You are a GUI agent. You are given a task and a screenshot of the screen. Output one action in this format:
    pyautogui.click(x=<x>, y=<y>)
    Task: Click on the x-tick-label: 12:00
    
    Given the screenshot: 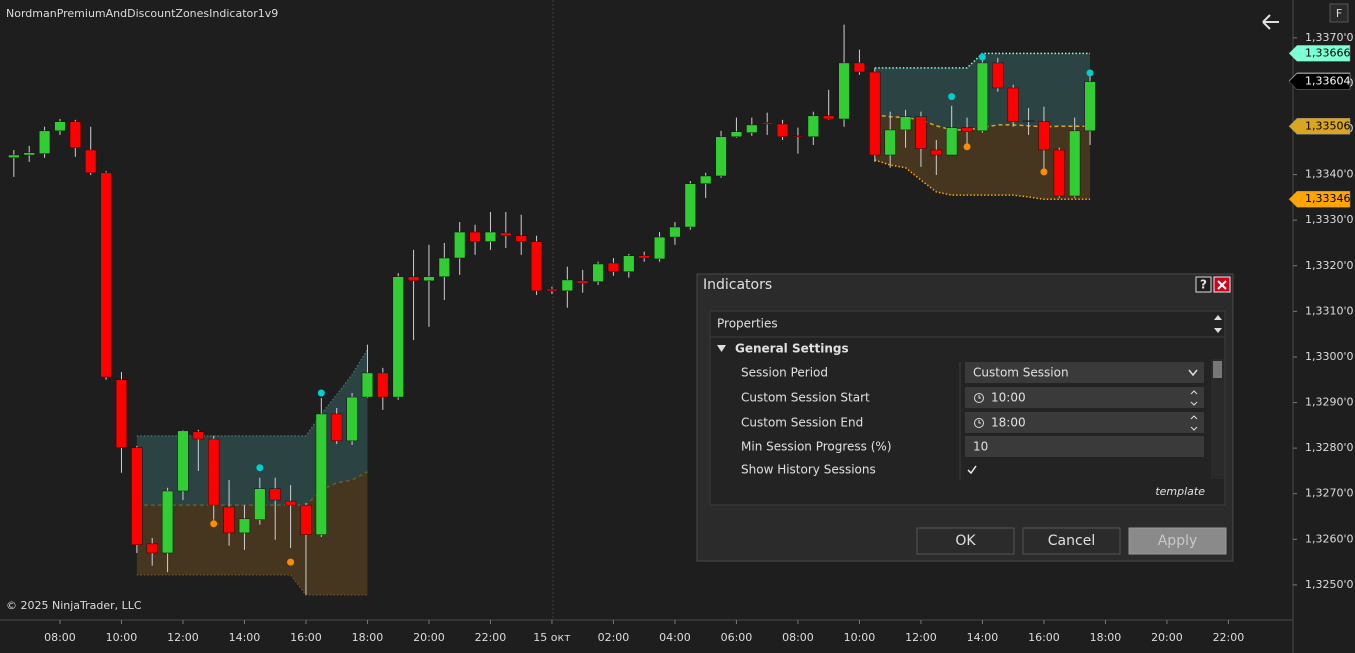 What is the action you would take?
    pyautogui.click(x=183, y=637)
    